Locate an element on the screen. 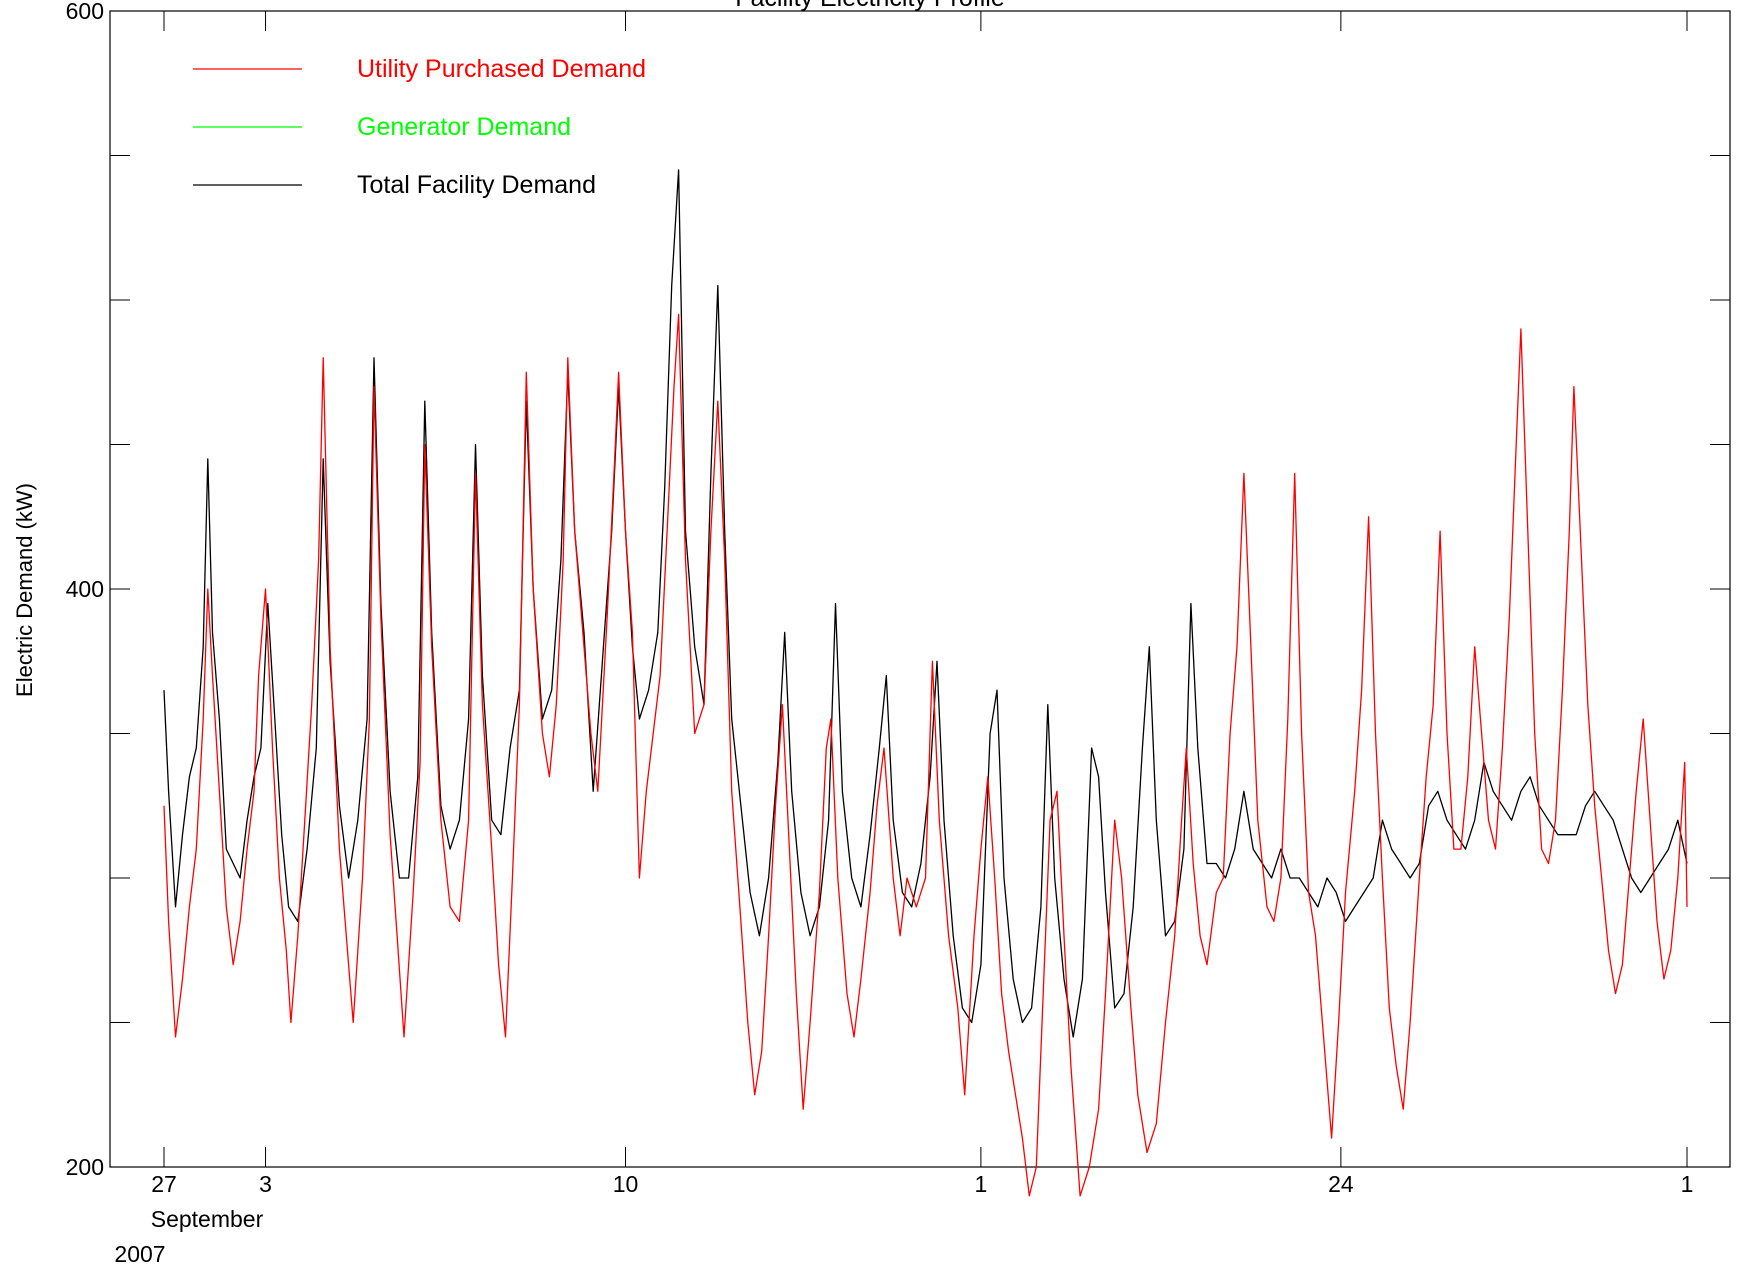  y-axis-label: Electric Demand (kW) is located at coordinates (24, 590).